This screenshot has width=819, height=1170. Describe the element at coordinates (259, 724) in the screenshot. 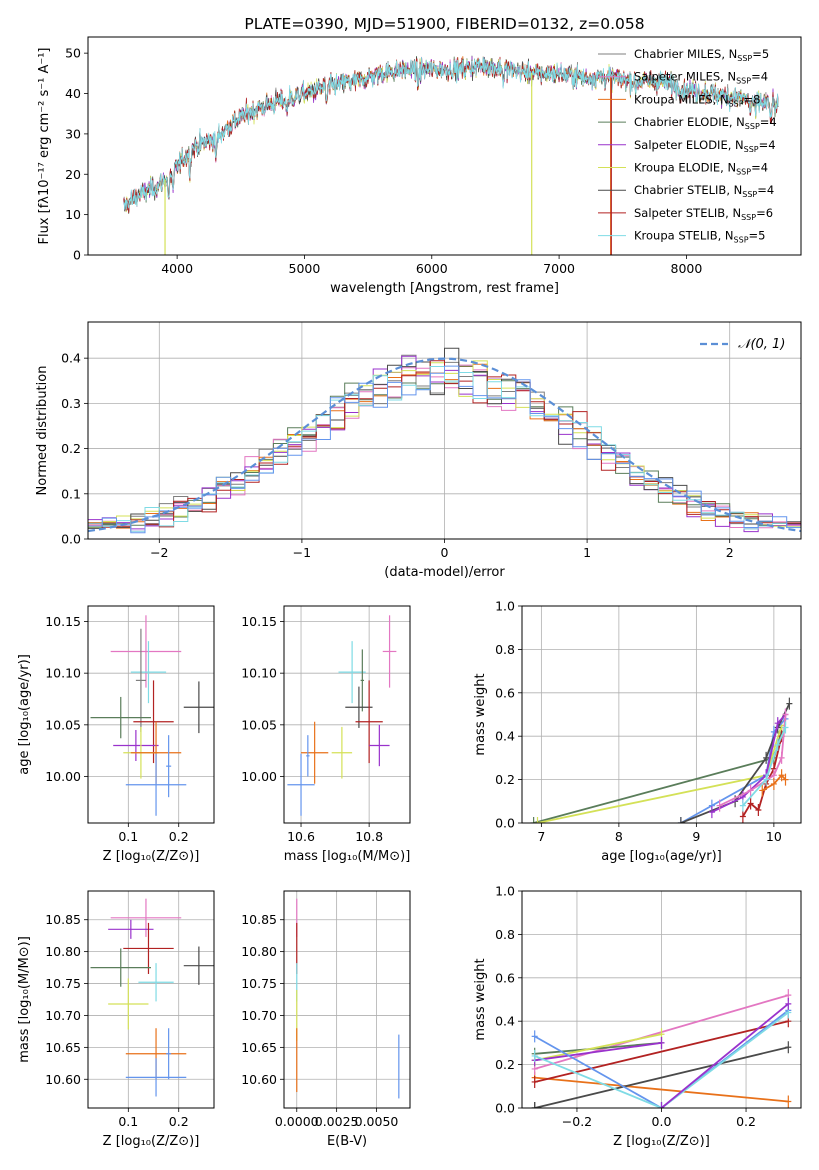

I see `y-tick-label: 10.05` at that location.